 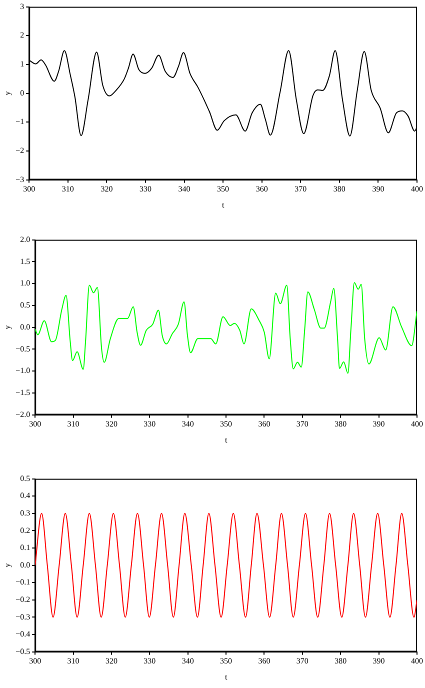 What do you see at coordinates (25, 547) in the screenshot?
I see `y-tick-label: 0.1` at bounding box center [25, 547].